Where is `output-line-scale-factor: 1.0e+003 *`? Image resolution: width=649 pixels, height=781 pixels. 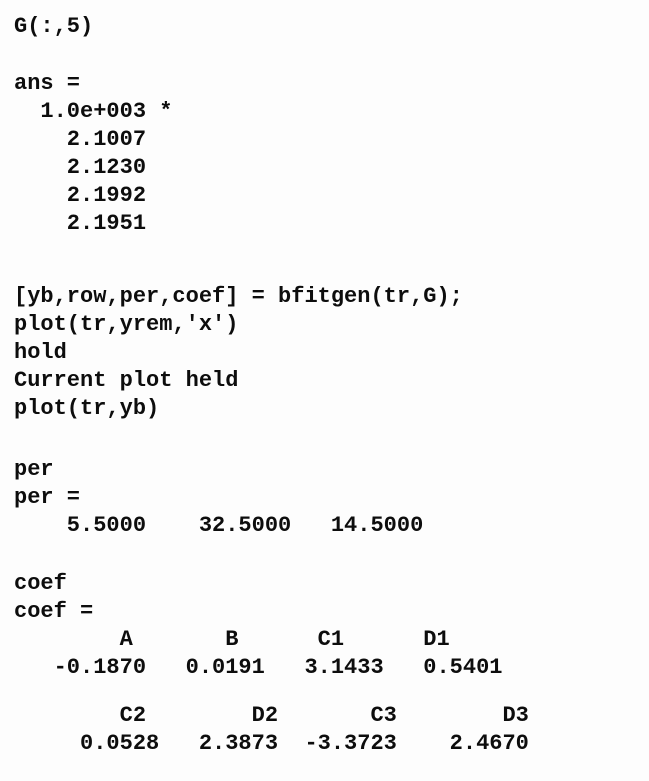
output-line-scale-factor: 1.0e+003 * is located at coordinates (93, 111).